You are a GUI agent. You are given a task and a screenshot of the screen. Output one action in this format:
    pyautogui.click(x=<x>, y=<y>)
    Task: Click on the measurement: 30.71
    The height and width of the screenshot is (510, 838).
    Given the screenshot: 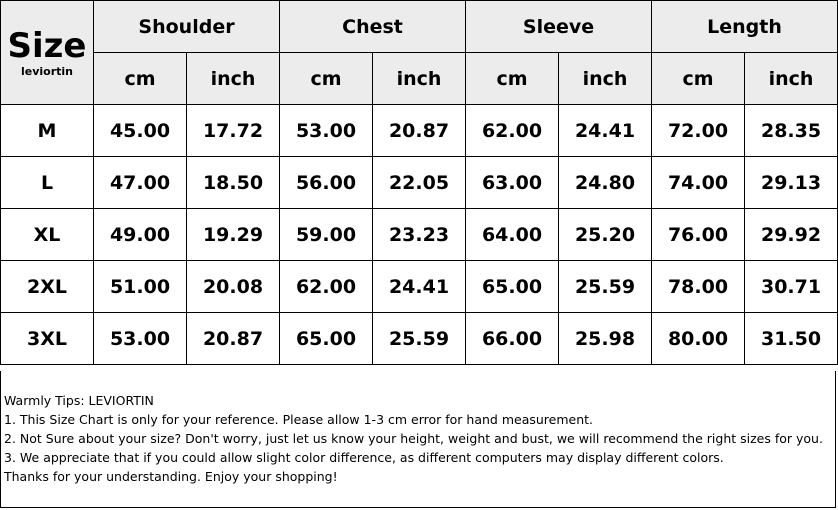 What is the action you would take?
    pyautogui.click(x=791, y=286)
    